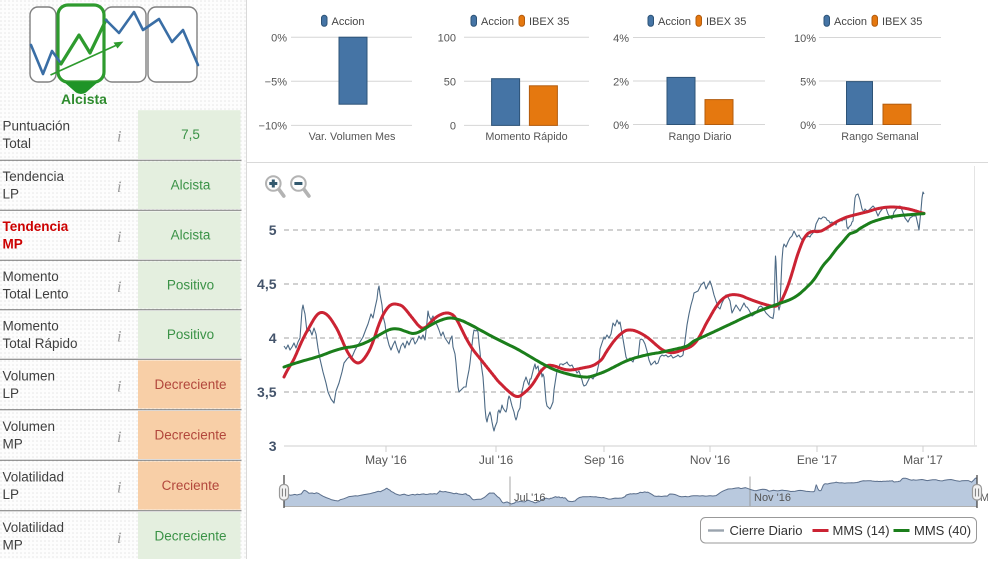 Image resolution: width=988 pixels, height=564 pixels. What do you see at coordinates (276, 83) in the screenshot?
I see `svg-text: −5%` at bounding box center [276, 83].